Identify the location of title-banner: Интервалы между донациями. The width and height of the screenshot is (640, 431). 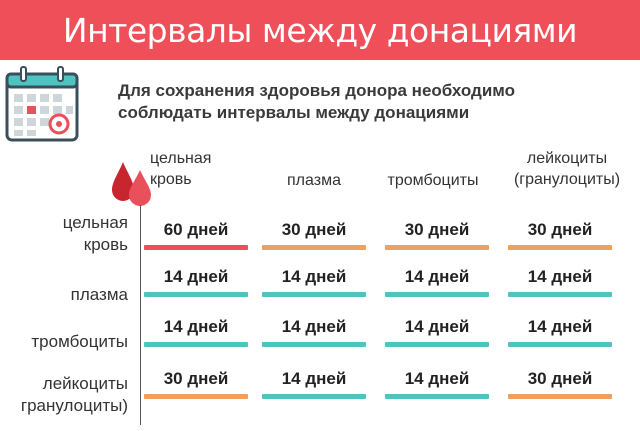
(320, 30).